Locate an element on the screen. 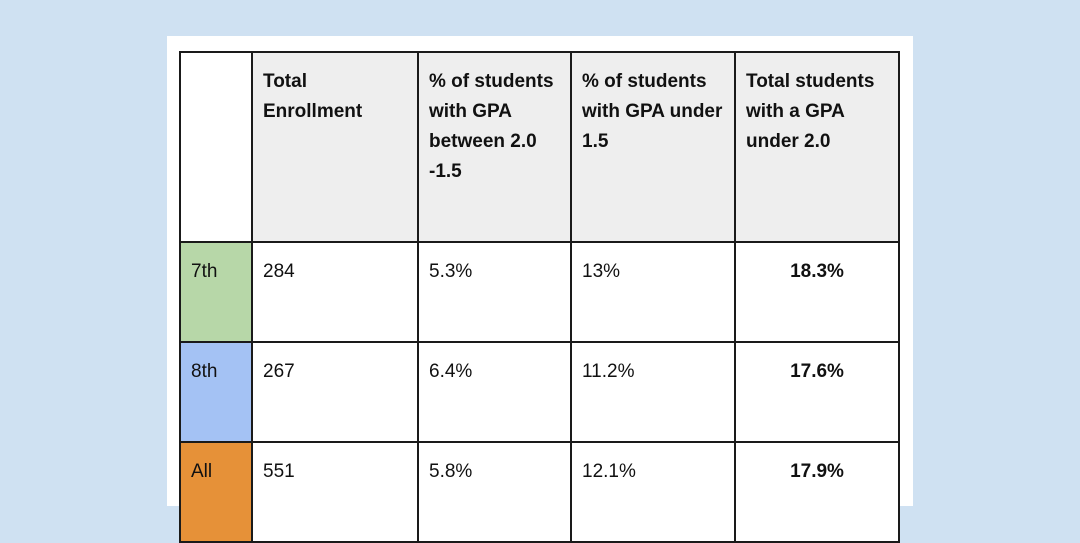  table-row: 8th 267 6.4% 11.2% 17.6% is located at coordinates (539, 392).